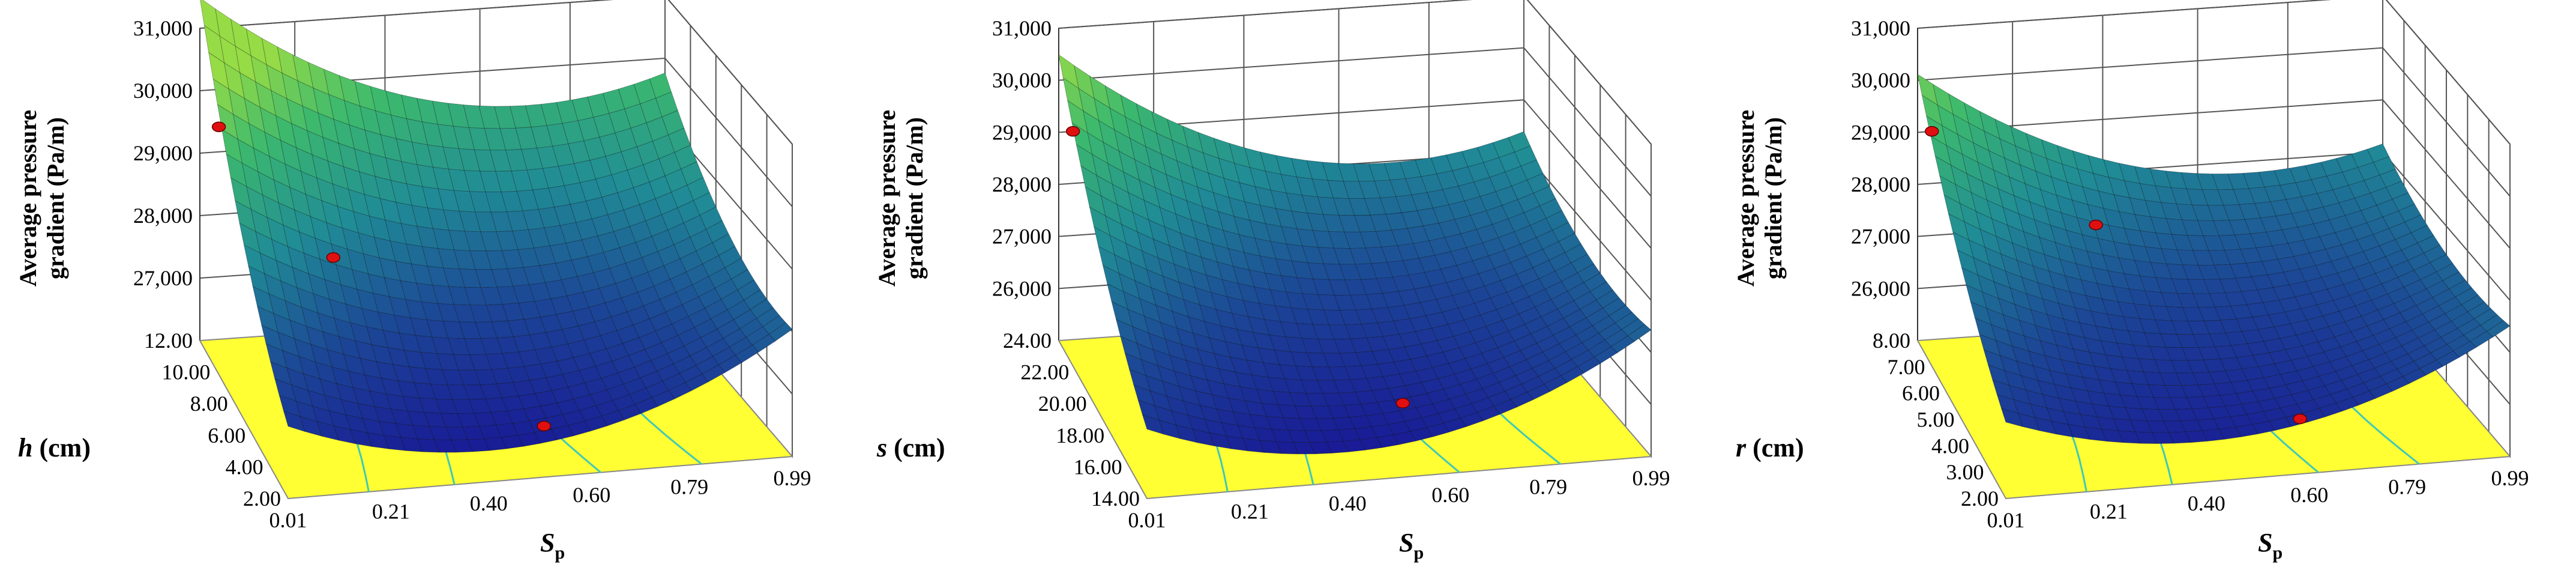 This screenshot has height=579, width=2576. Describe the element at coordinates (1080, 435) in the screenshot. I see `y-tick-label: 18.00` at that location.